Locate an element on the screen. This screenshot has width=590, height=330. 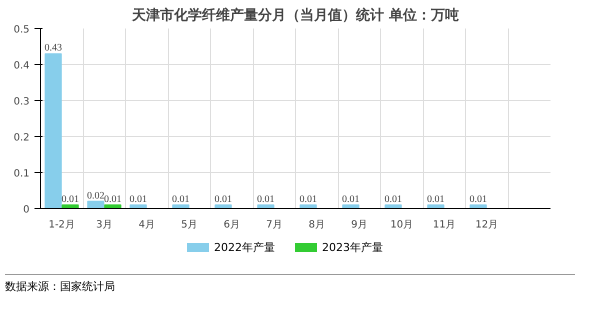
y-tick-label: 0.5 is located at coordinates (22, 30).